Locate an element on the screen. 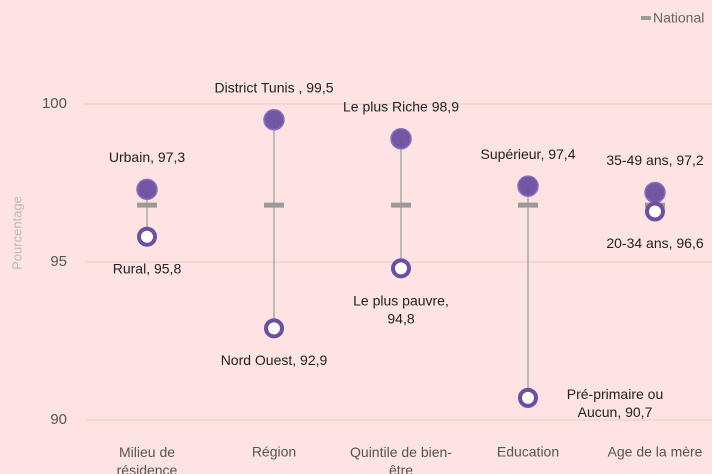  high-label: District Tunis , 99,5 is located at coordinates (273, 88).